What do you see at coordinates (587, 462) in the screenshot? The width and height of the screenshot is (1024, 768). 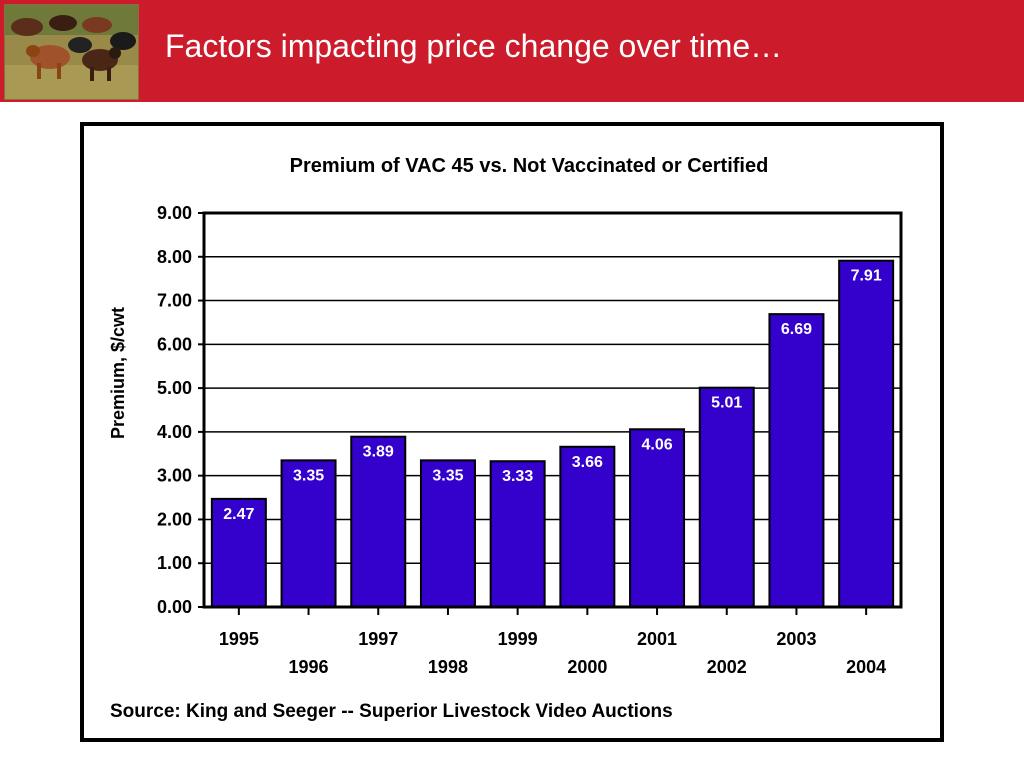 I see `data-label-2000: 3.66` at bounding box center [587, 462].